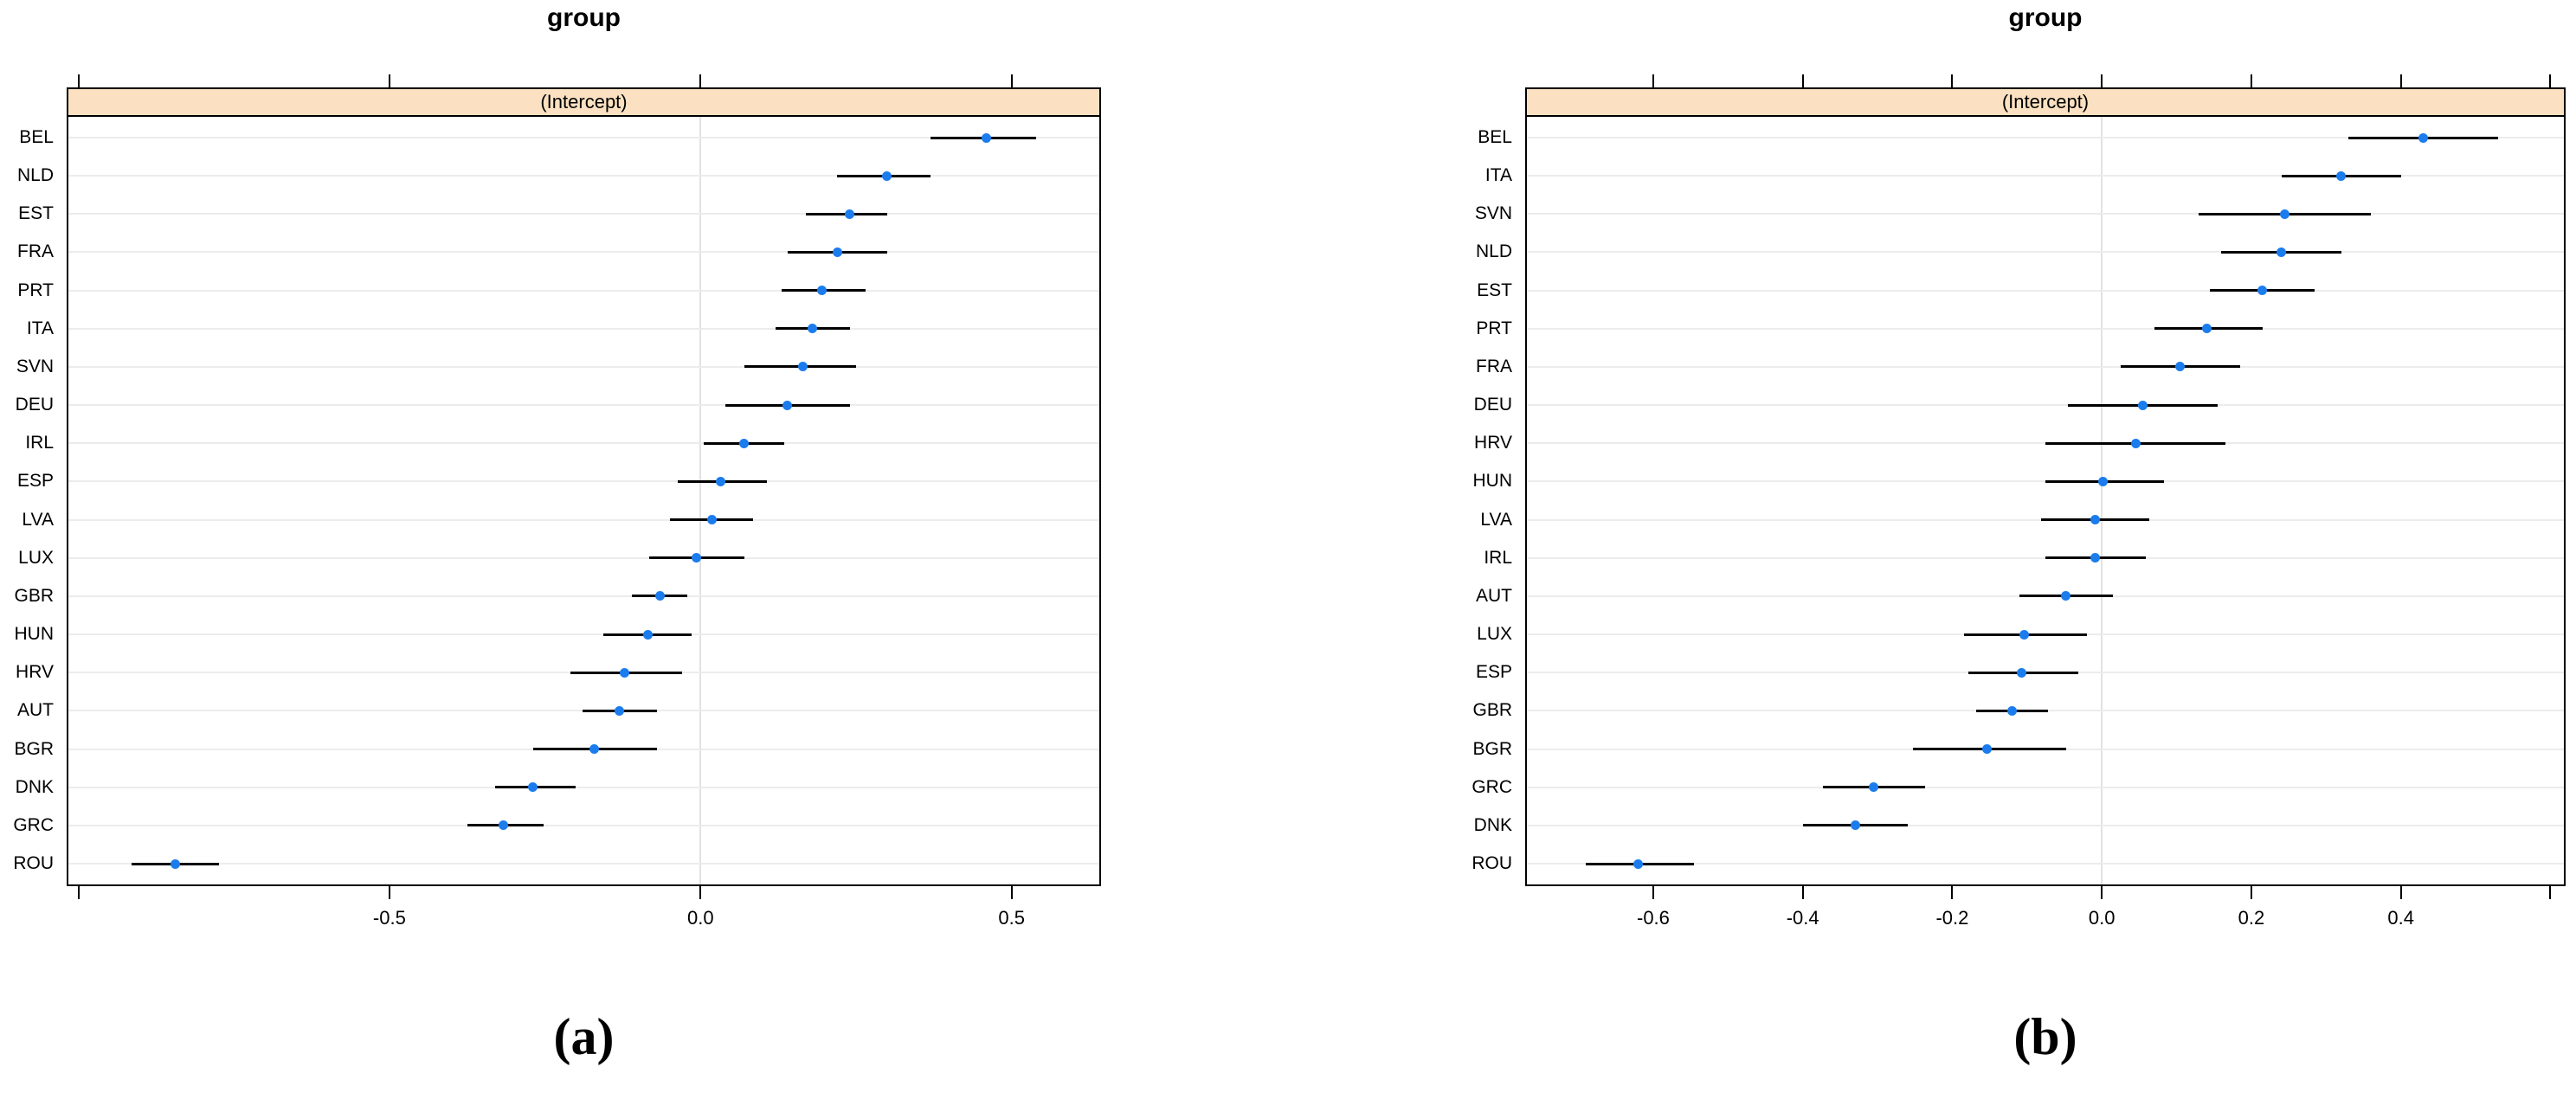  Describe the element at coordinates (1494, 328) in the screenshot. I see `category-label: PRT` at that location.